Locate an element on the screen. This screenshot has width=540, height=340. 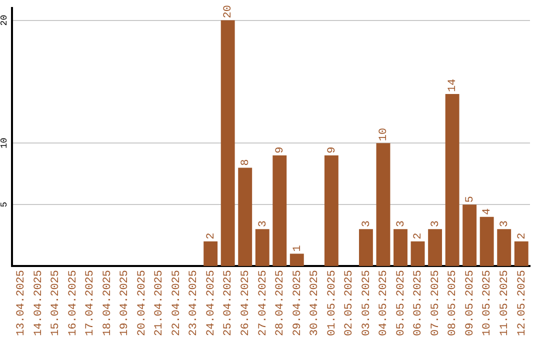
x-tick-label: 06.05.2025 is located at coordinates (418, 303).